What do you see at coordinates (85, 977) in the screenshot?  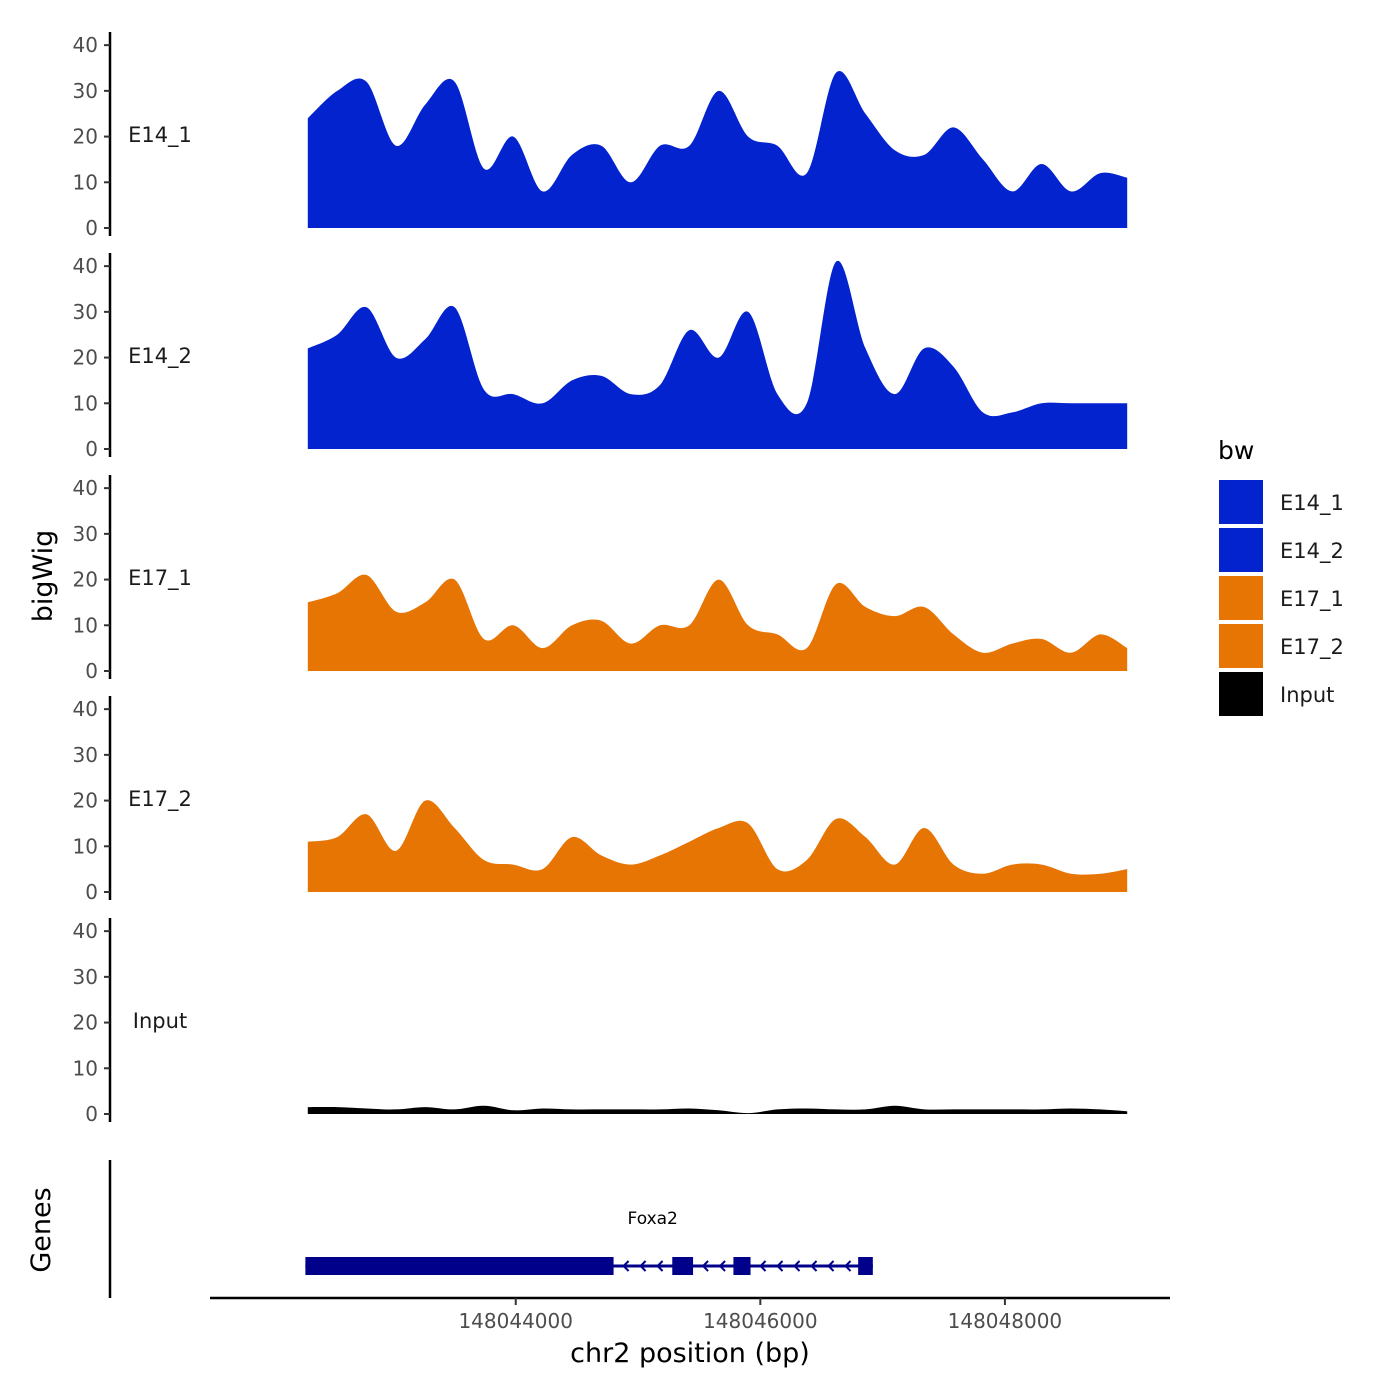 I see `y-tick-label-Input-30: 30` at bounding box center [85, 977].